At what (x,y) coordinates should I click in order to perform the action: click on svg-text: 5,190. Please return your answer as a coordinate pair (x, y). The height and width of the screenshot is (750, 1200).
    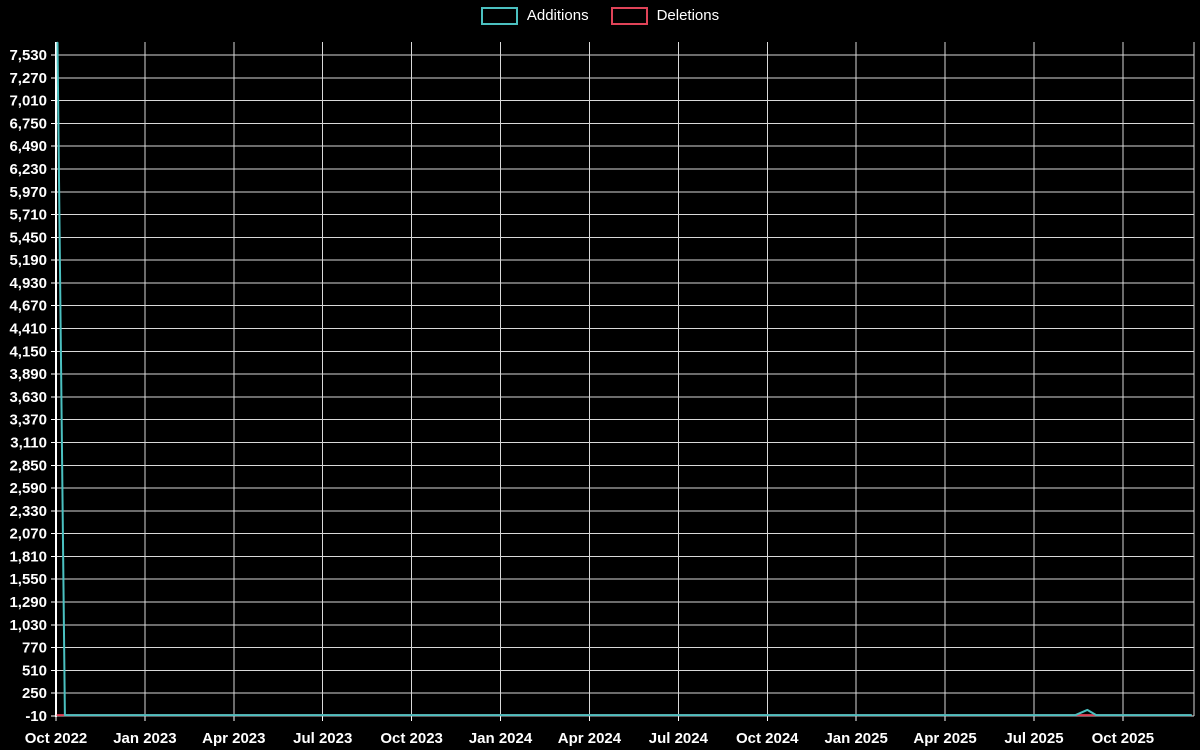
    Looking at the image, I should click on (28, 260).